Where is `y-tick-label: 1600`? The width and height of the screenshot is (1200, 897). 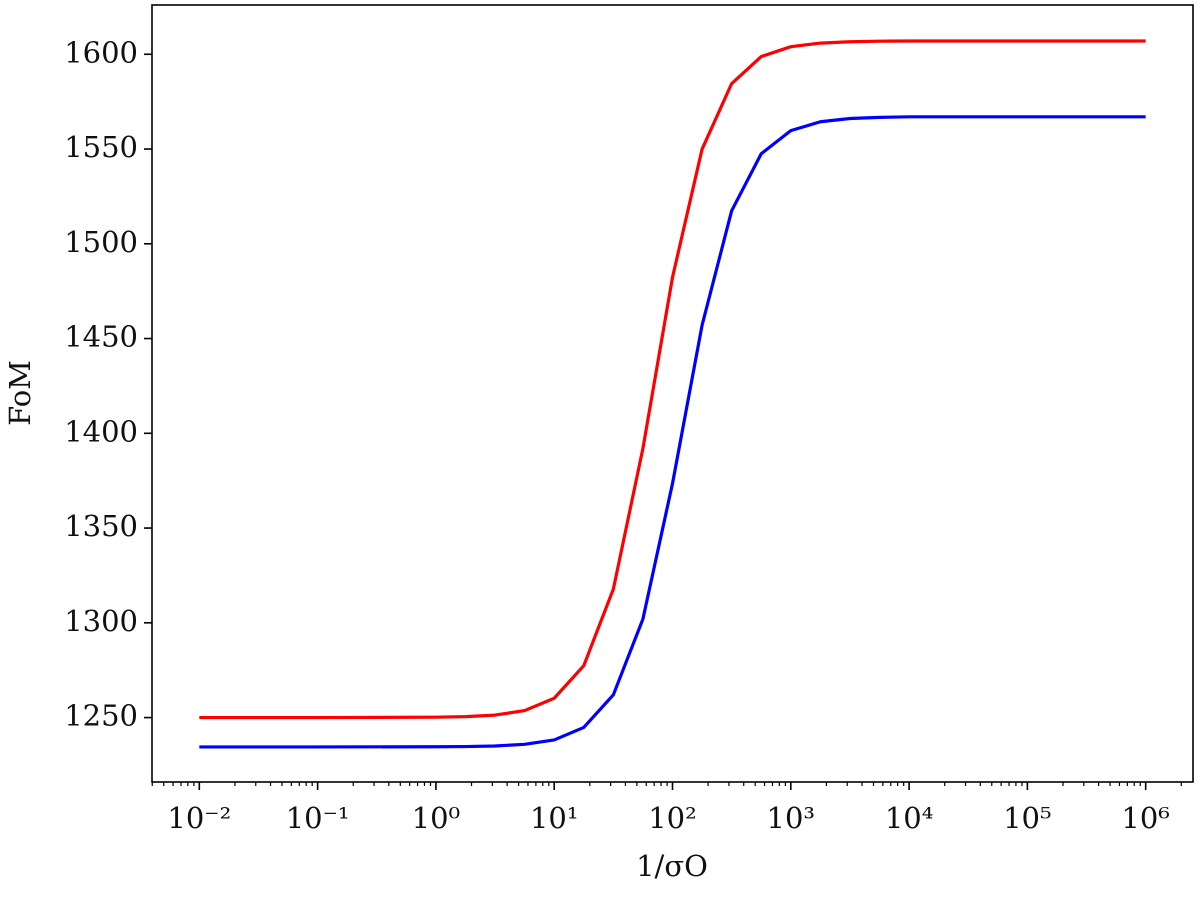
y-tick-label: 1600 is located at coordinates (101, 52).